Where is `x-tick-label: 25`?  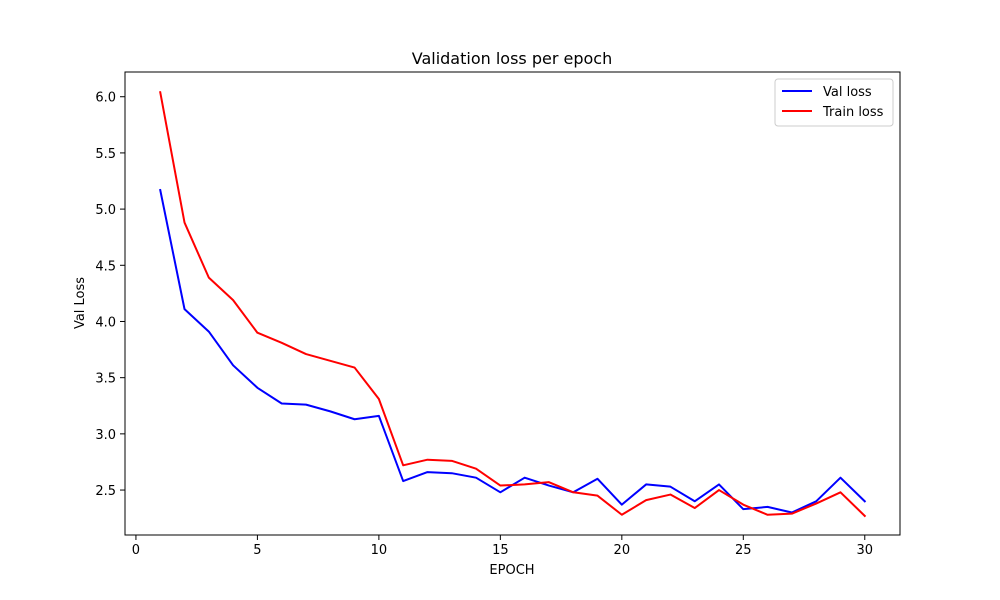 x-tick-label: 25 is located at coordinates (743, 550).